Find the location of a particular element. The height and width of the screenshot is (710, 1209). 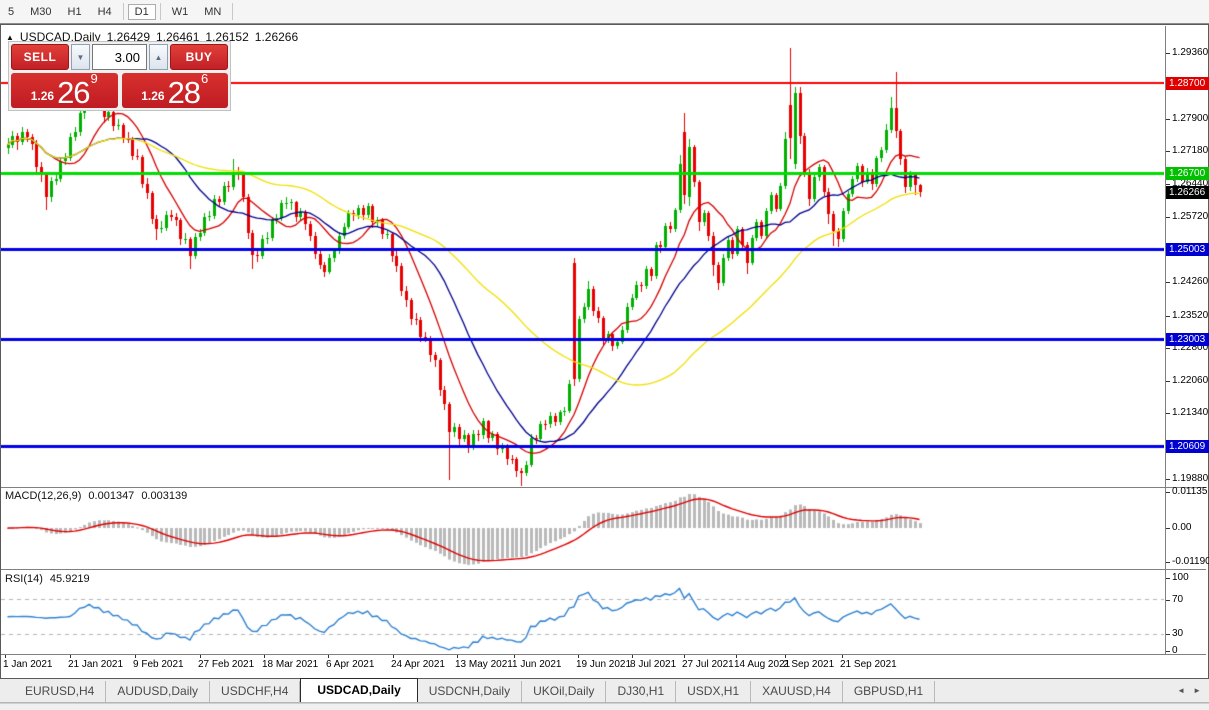

indicator-tick-label: 0.00 is located at coordinates (1182, 527).